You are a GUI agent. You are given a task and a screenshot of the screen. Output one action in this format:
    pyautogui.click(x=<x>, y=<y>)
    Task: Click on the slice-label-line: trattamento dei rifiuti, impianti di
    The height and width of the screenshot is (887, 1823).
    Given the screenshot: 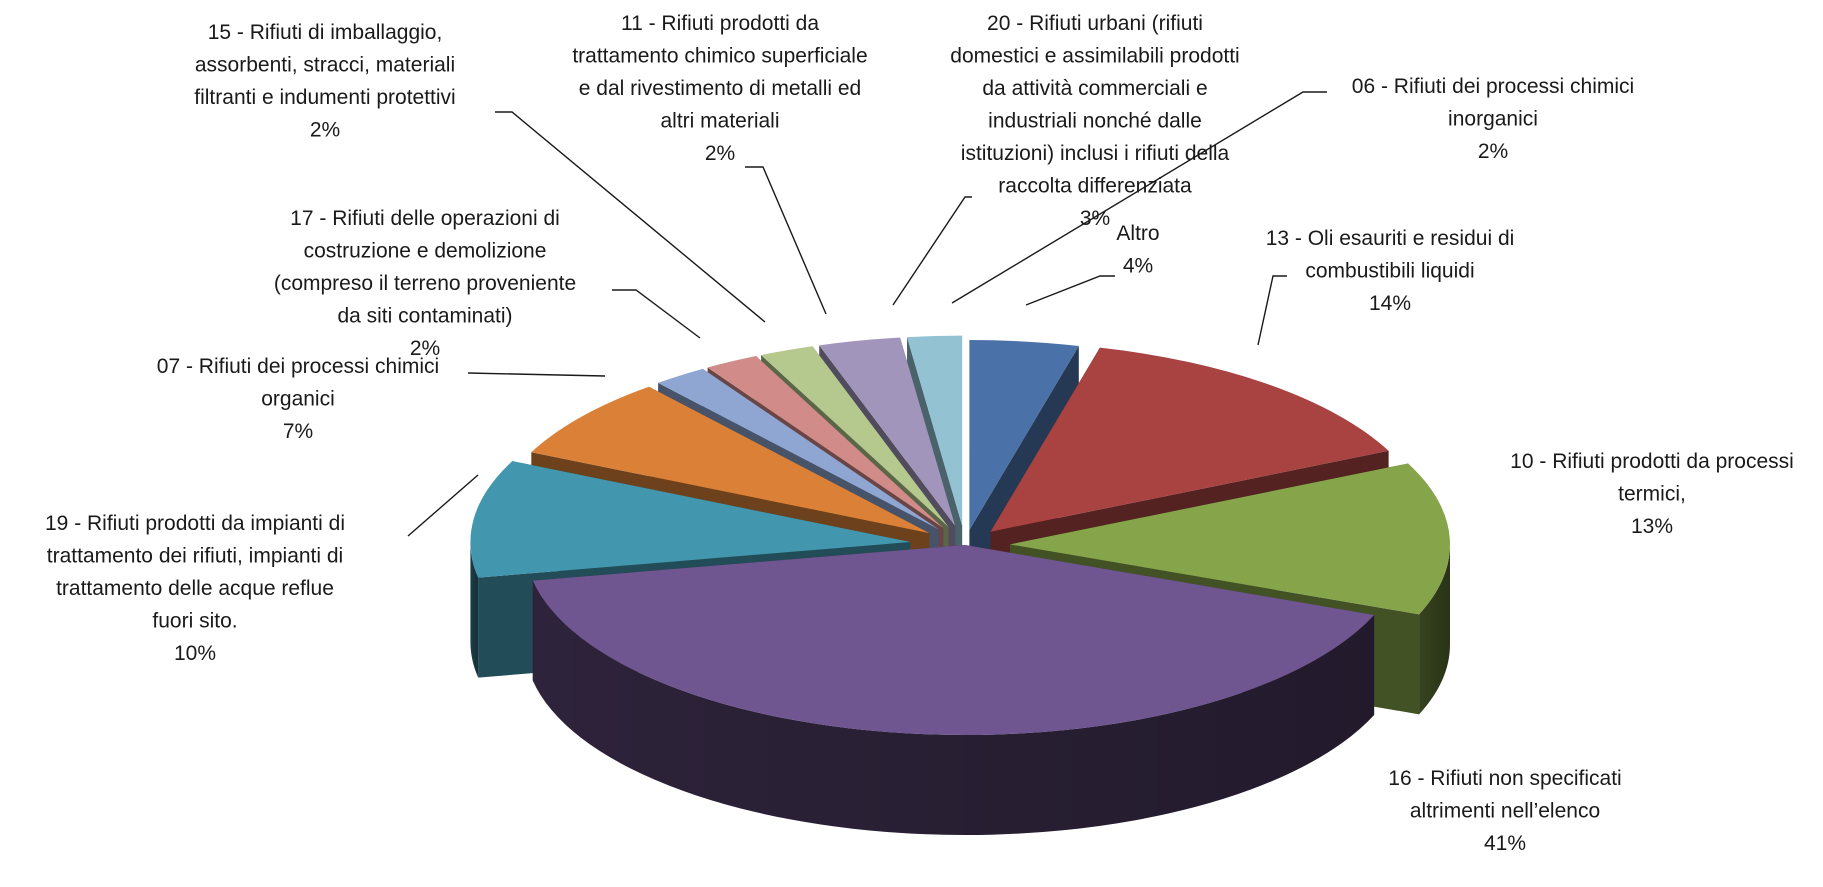 What is the action you would take?
    pyautogui.click(x=195, y=556)
    